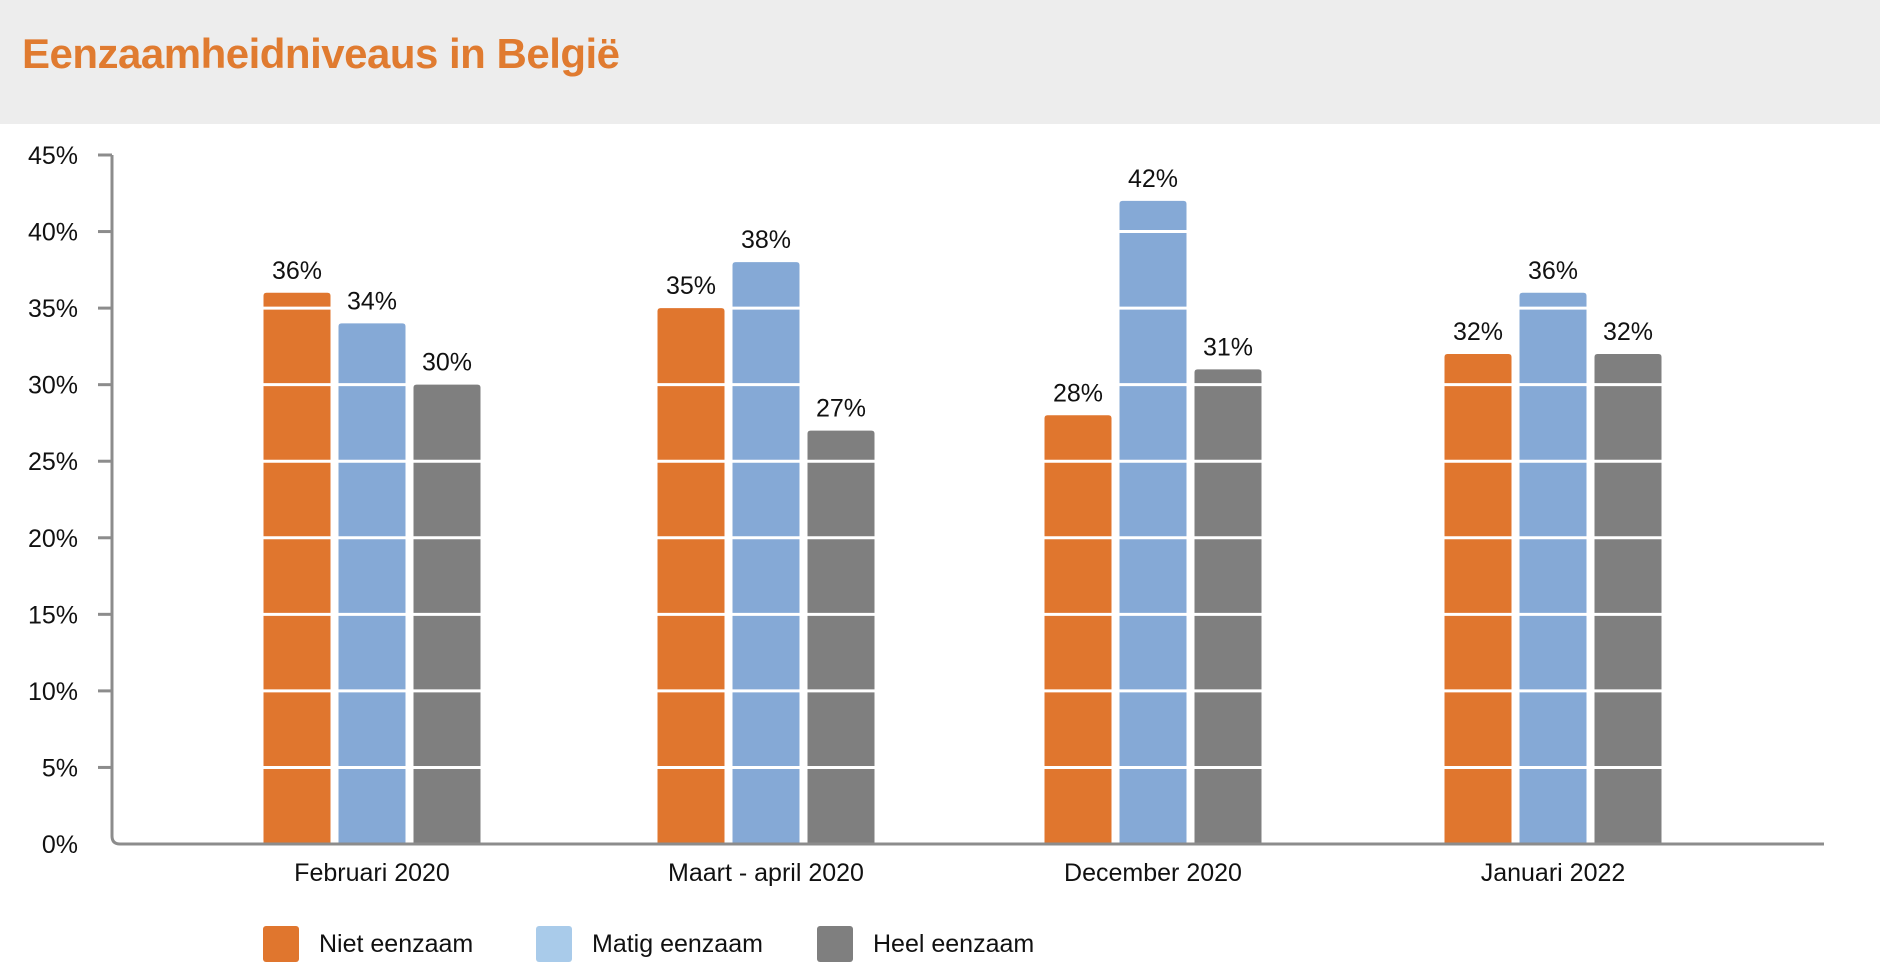 The height and width of the screenshot is (978, 1880). I want to click on x-tick-label: Maart - april 2020, so click(766, 873).